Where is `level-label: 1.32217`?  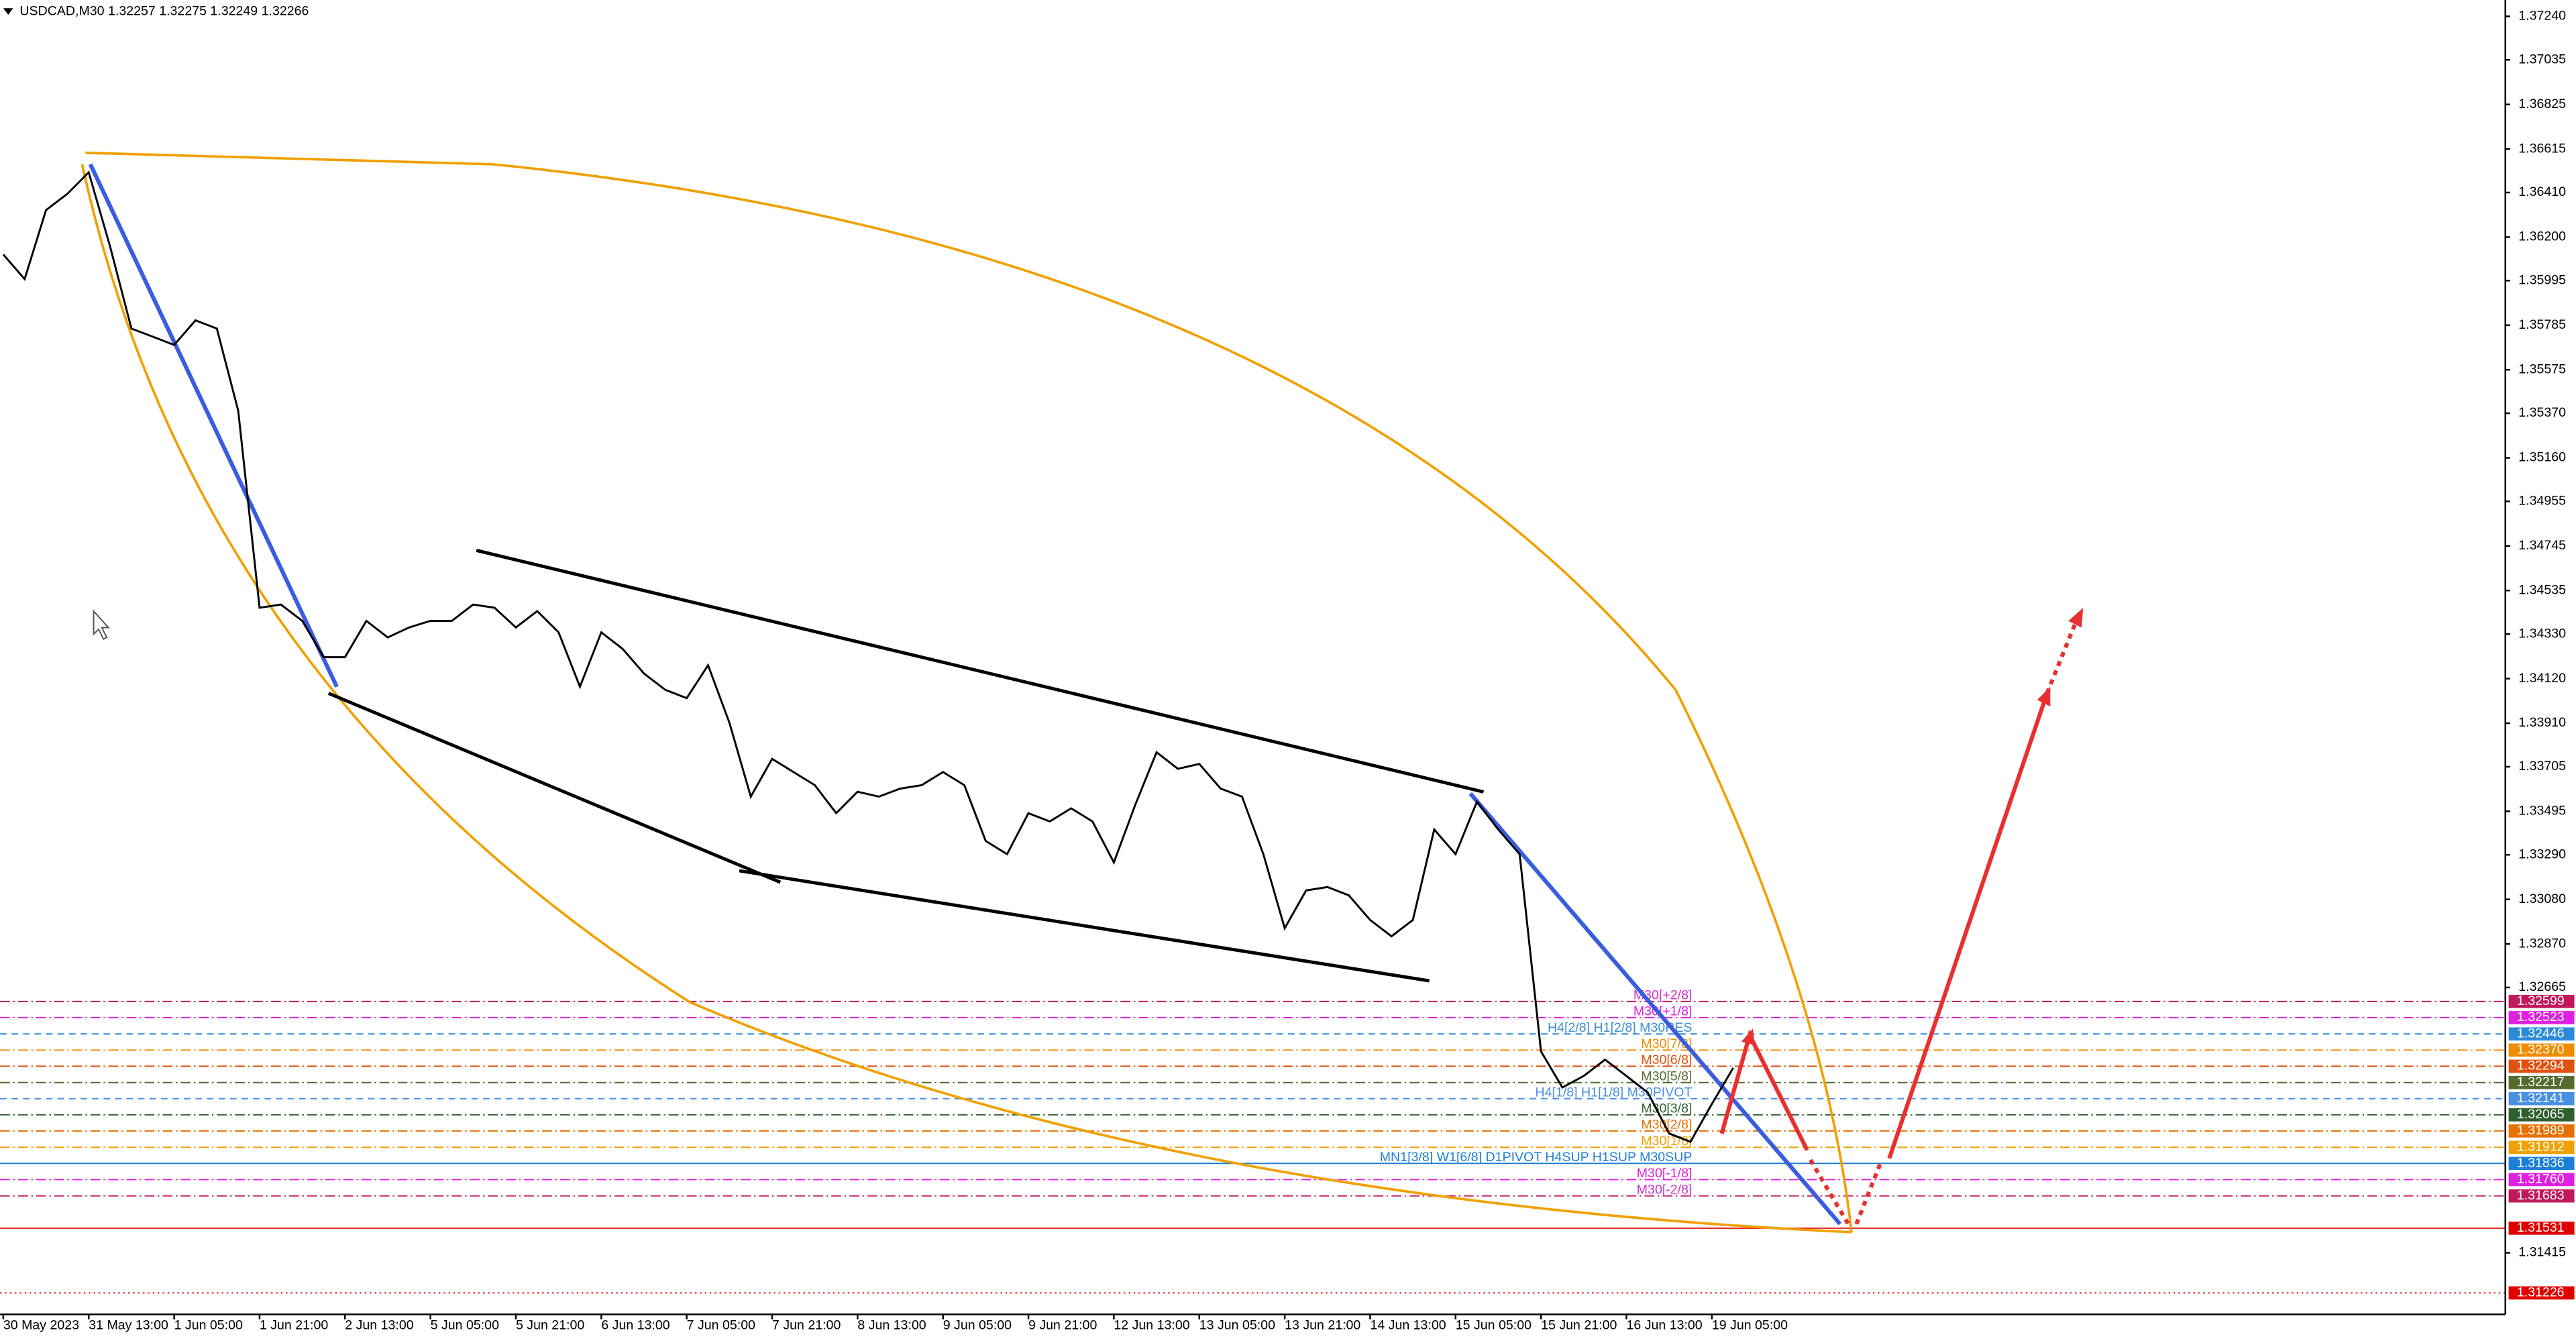
level-label: 1.32217 is located at coordinates (2541, 1082).